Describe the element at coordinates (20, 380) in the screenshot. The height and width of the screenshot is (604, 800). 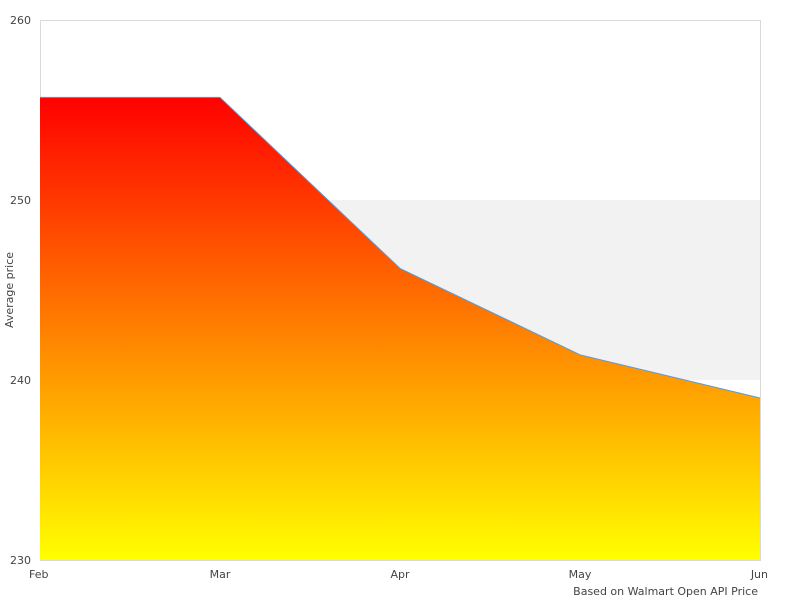
I see `y-tick-label: 240` at that location.